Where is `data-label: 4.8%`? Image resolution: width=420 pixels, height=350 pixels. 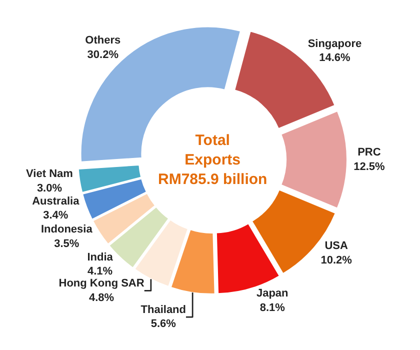
data-label: 4.8% is located at coordinates (101, 298).